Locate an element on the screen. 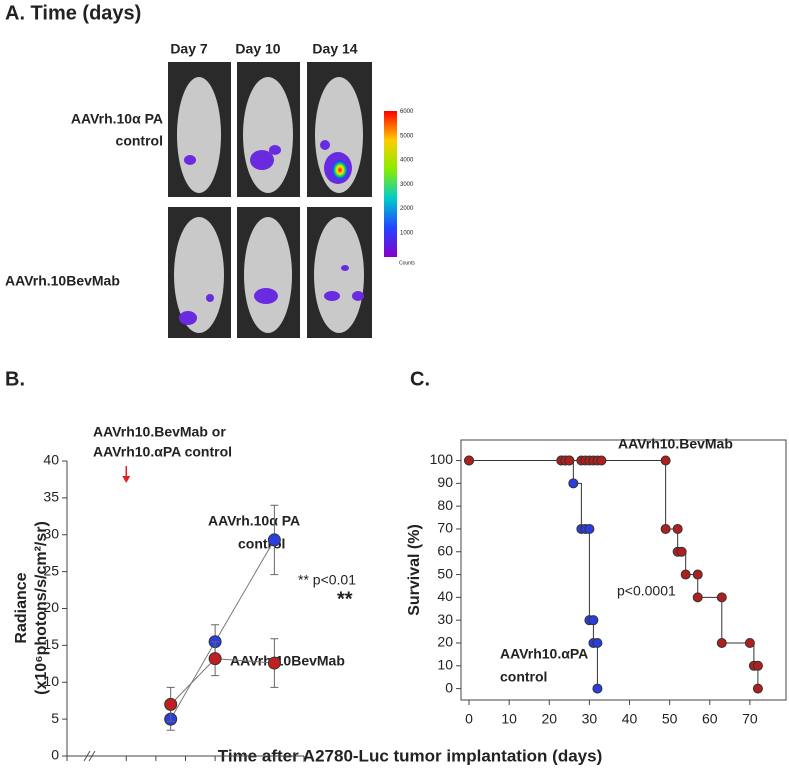 The height and width of the screenshot is (768, 789). x-tick-label: 12 is located at coordinates (245, 767).